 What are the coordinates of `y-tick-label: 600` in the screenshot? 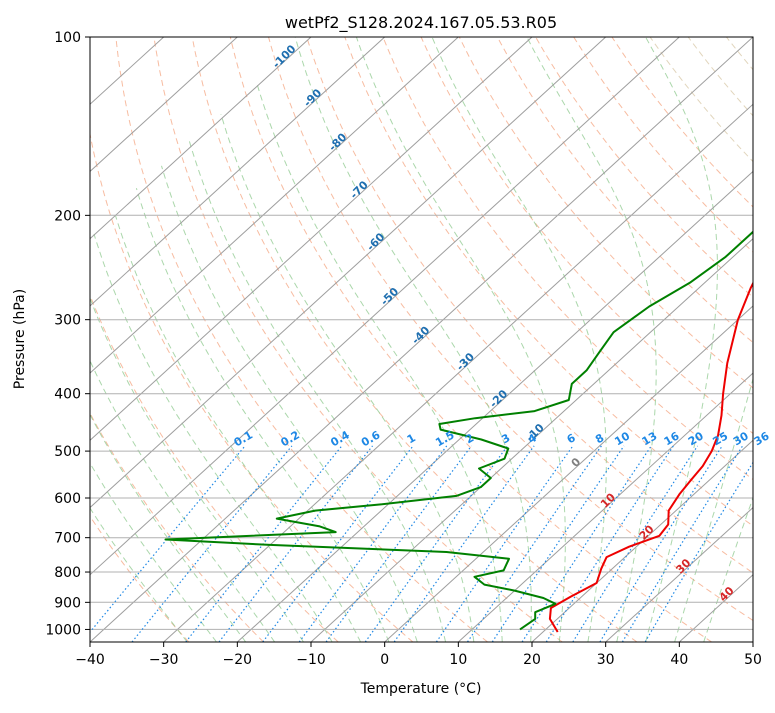 It's located at (67, 499).